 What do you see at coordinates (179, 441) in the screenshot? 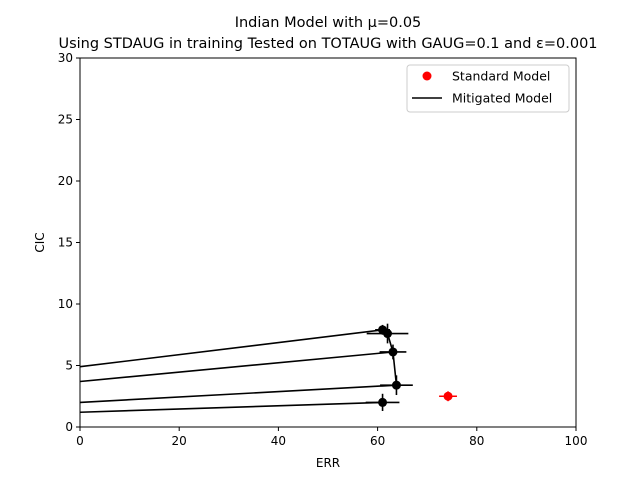
I see `x-tick-label: 20` at bounding box center [179, 441].